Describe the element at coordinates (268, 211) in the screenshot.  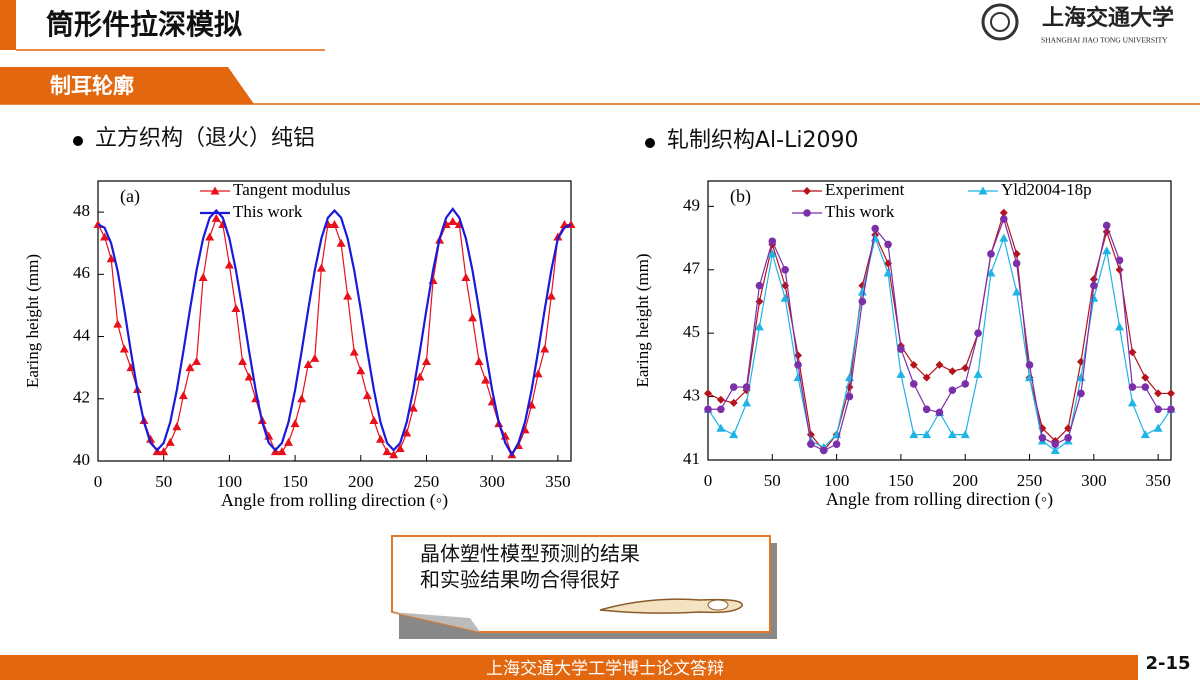
I see `legend-label: This work` at that location.